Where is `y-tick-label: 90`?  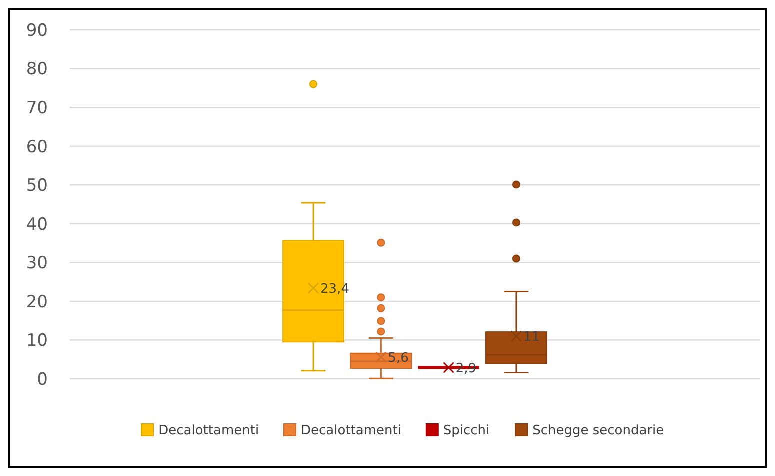 y-tick-label: 90 is located at coordinates (37, 30).